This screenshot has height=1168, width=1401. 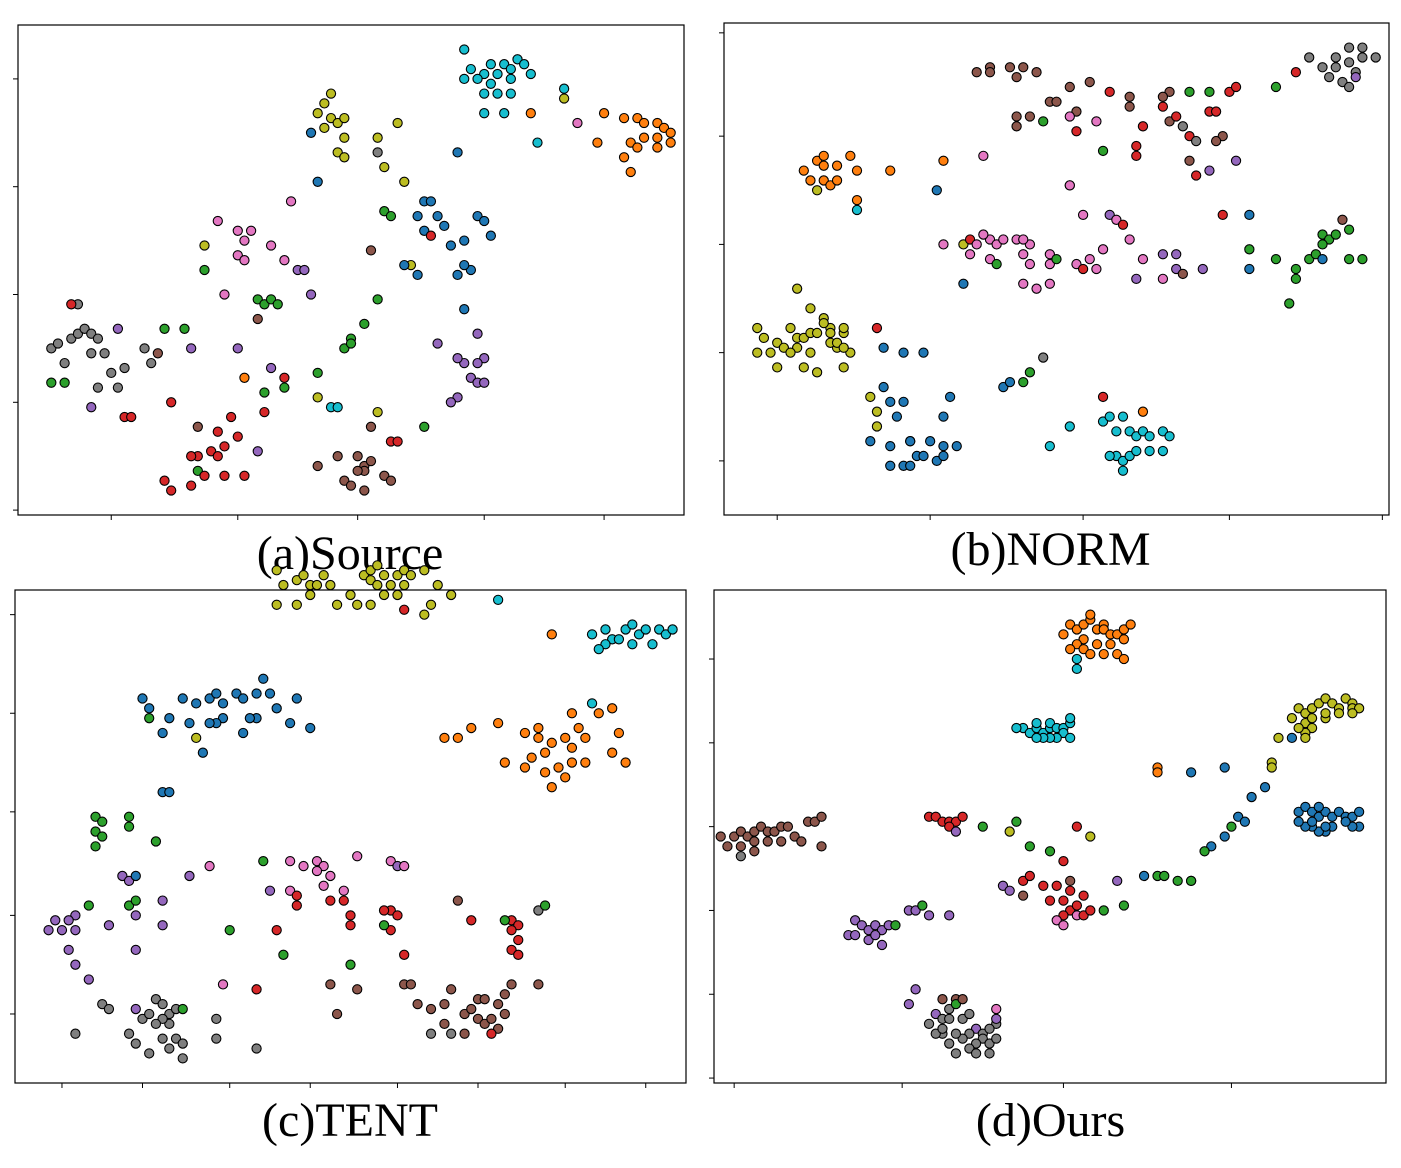 I want to click on panel-d-caption: (d)Ours, so click(x=1050, y=1120).